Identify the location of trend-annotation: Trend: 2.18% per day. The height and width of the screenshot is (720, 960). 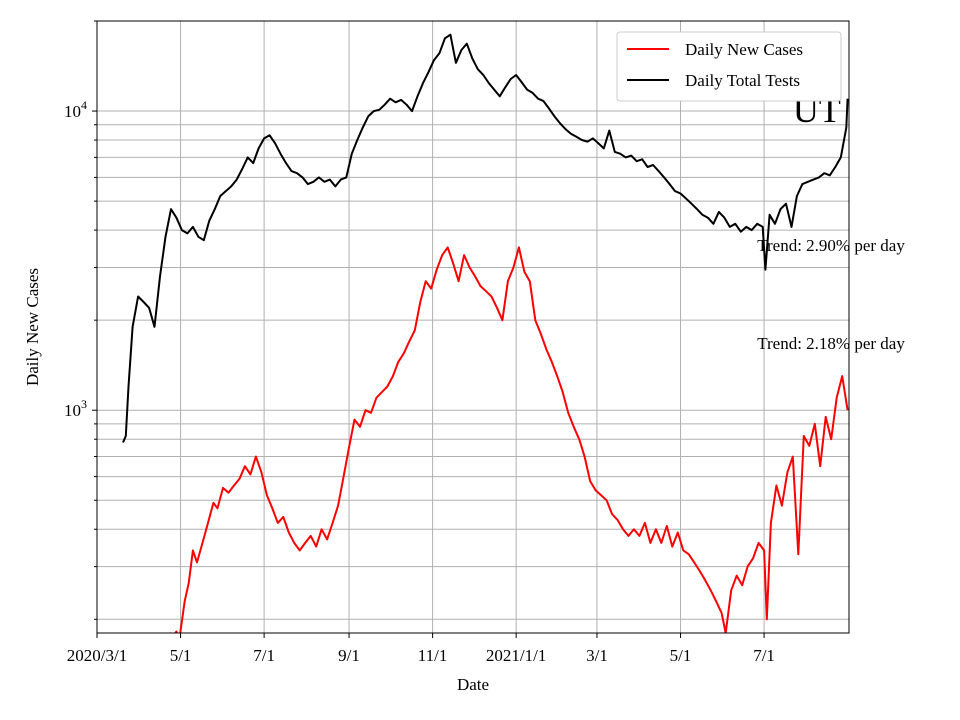
(831, 343).